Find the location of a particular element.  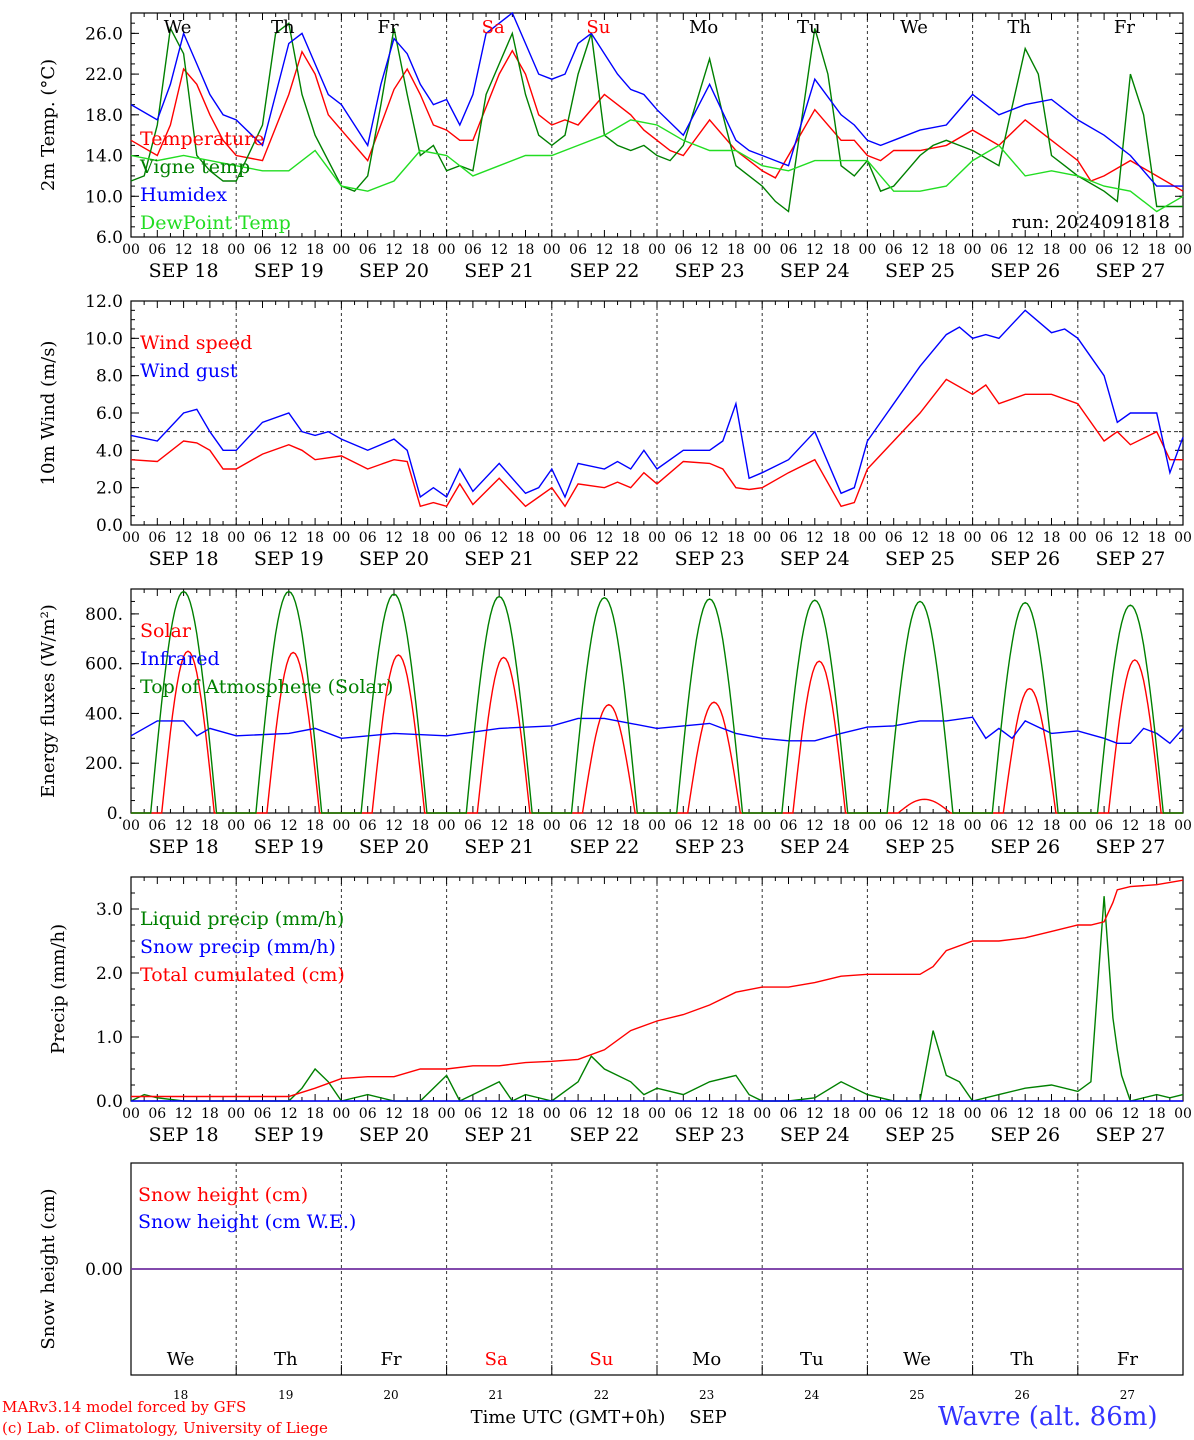

y-axis-title: Energy fluxes (W/m²) is located at coordinates (48, 701).